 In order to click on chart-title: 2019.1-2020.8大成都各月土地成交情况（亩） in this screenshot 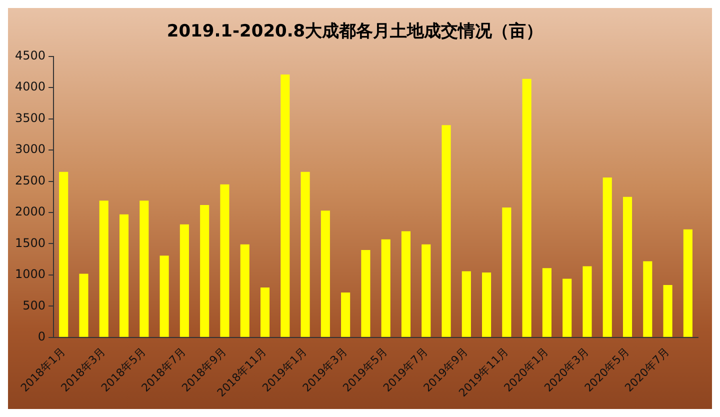, I will do `click(355, 32)`.